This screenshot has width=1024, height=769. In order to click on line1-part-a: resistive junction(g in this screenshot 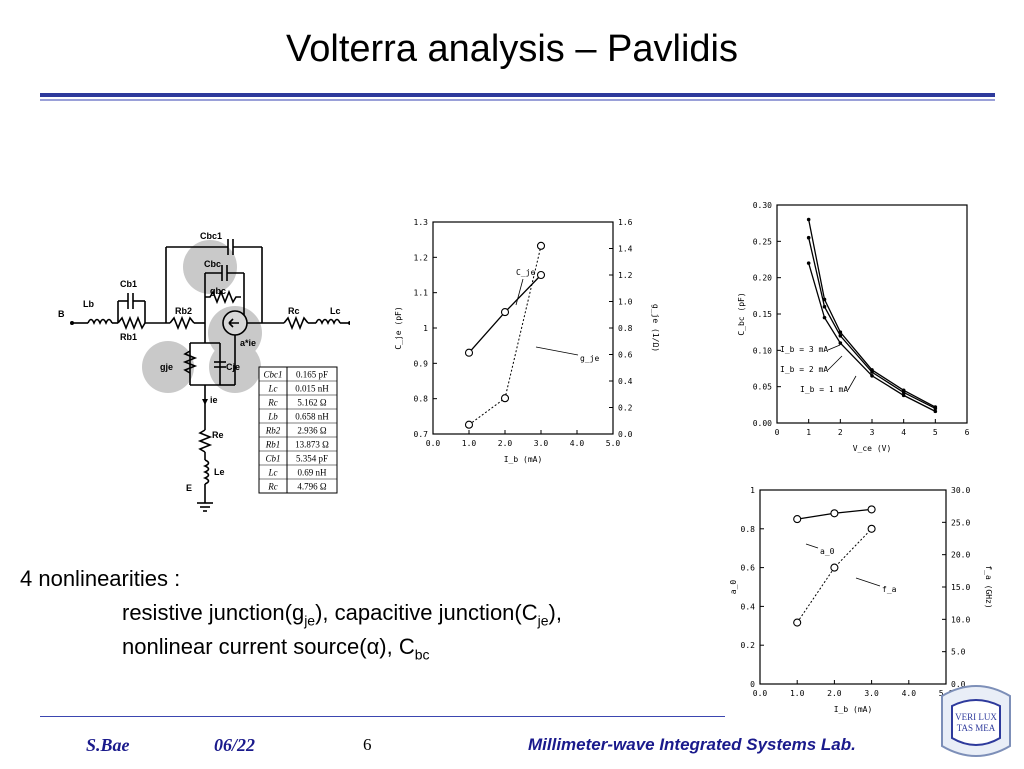, I will do `click(213, 612)`.